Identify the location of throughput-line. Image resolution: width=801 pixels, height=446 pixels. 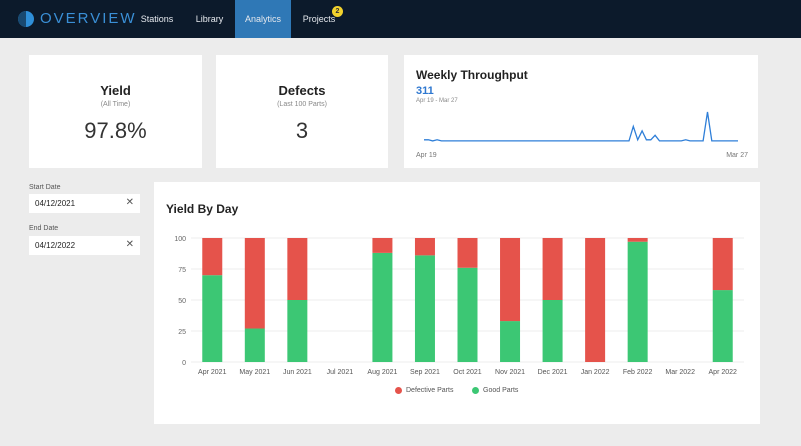
(581, 126).